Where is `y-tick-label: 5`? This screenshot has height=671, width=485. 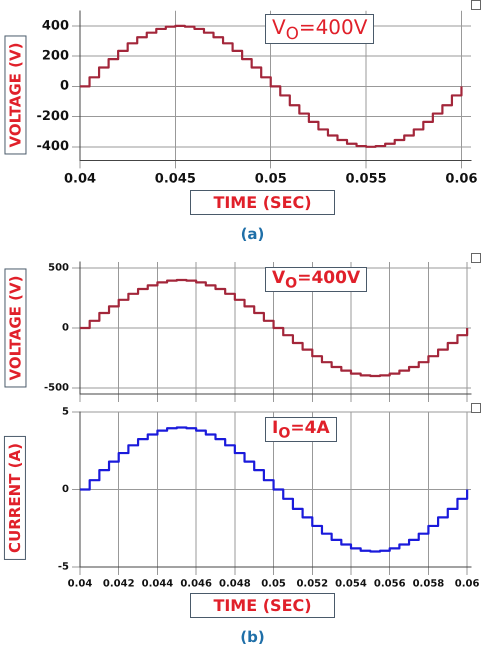 y-tick-label: 5 is located at coordinates (66, 412).